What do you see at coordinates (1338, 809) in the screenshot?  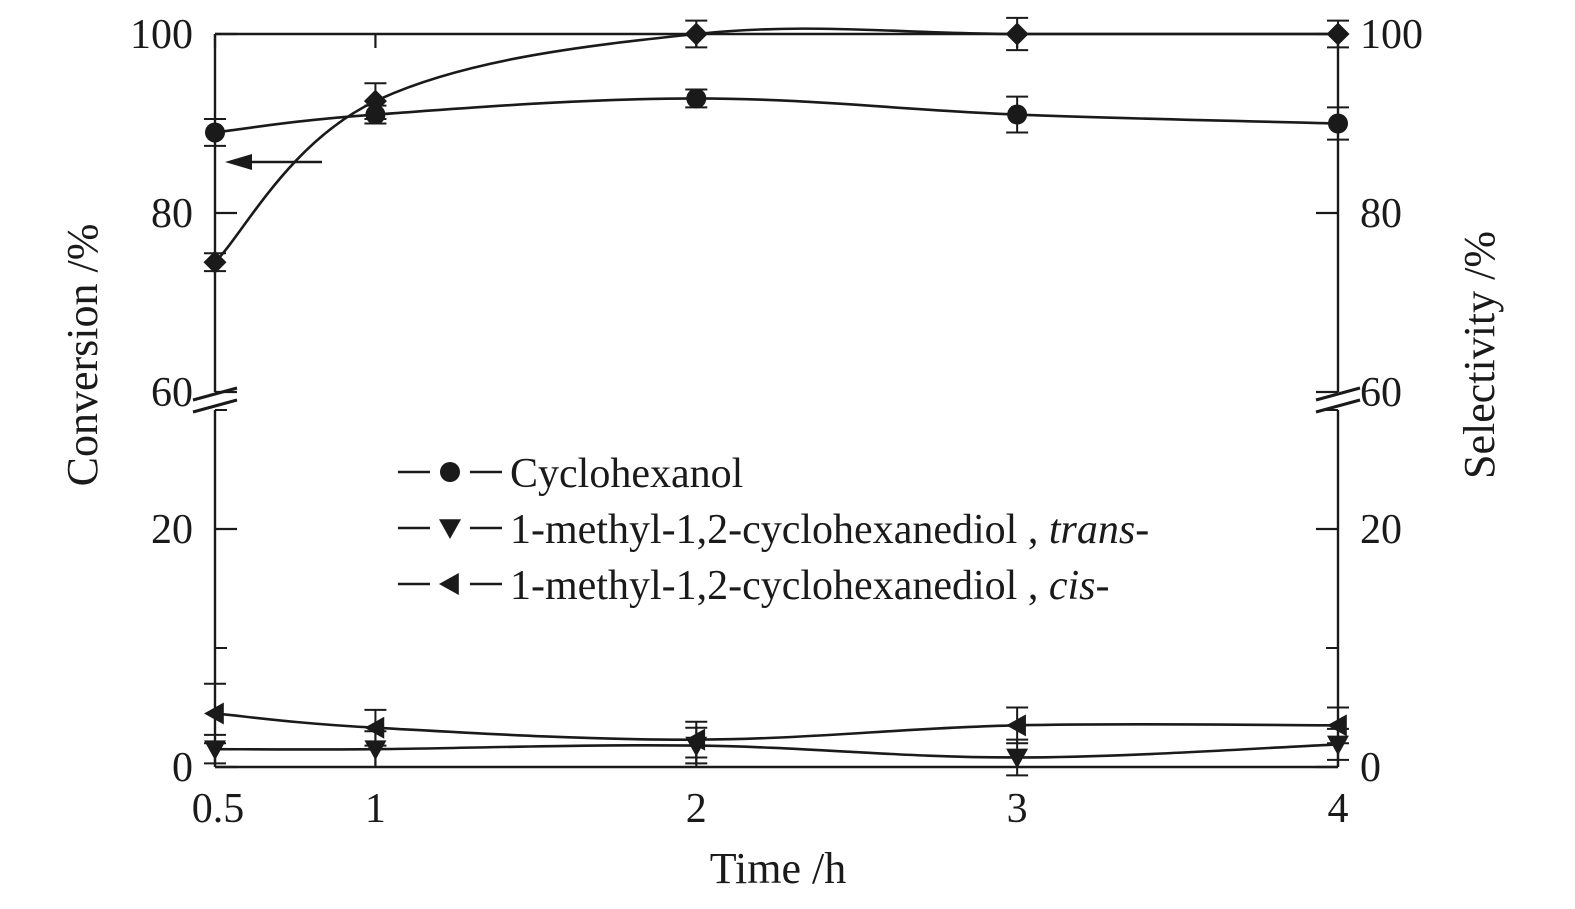 I see `x-tick-label: 4` at bounding box center [1338, 809].